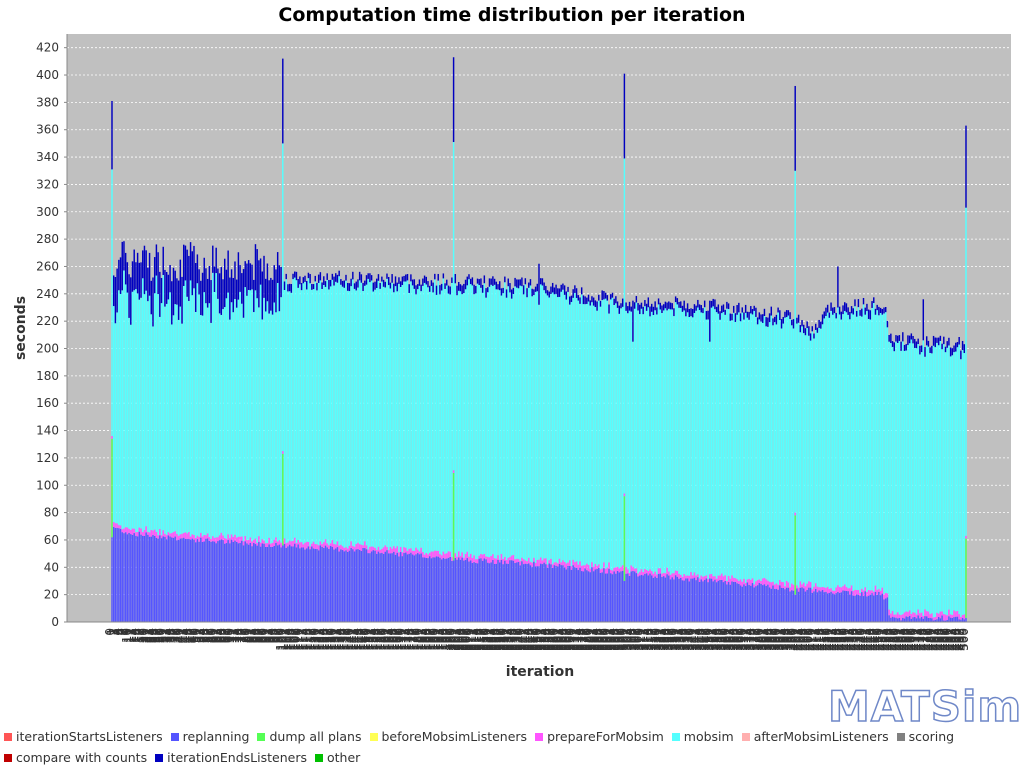 The width and height of the screenshot is (1024, 768). What do you see at coordinates (643, 639) in the screenshot?
I see `x-tick-label: 312` at bounding box center [643, 639].